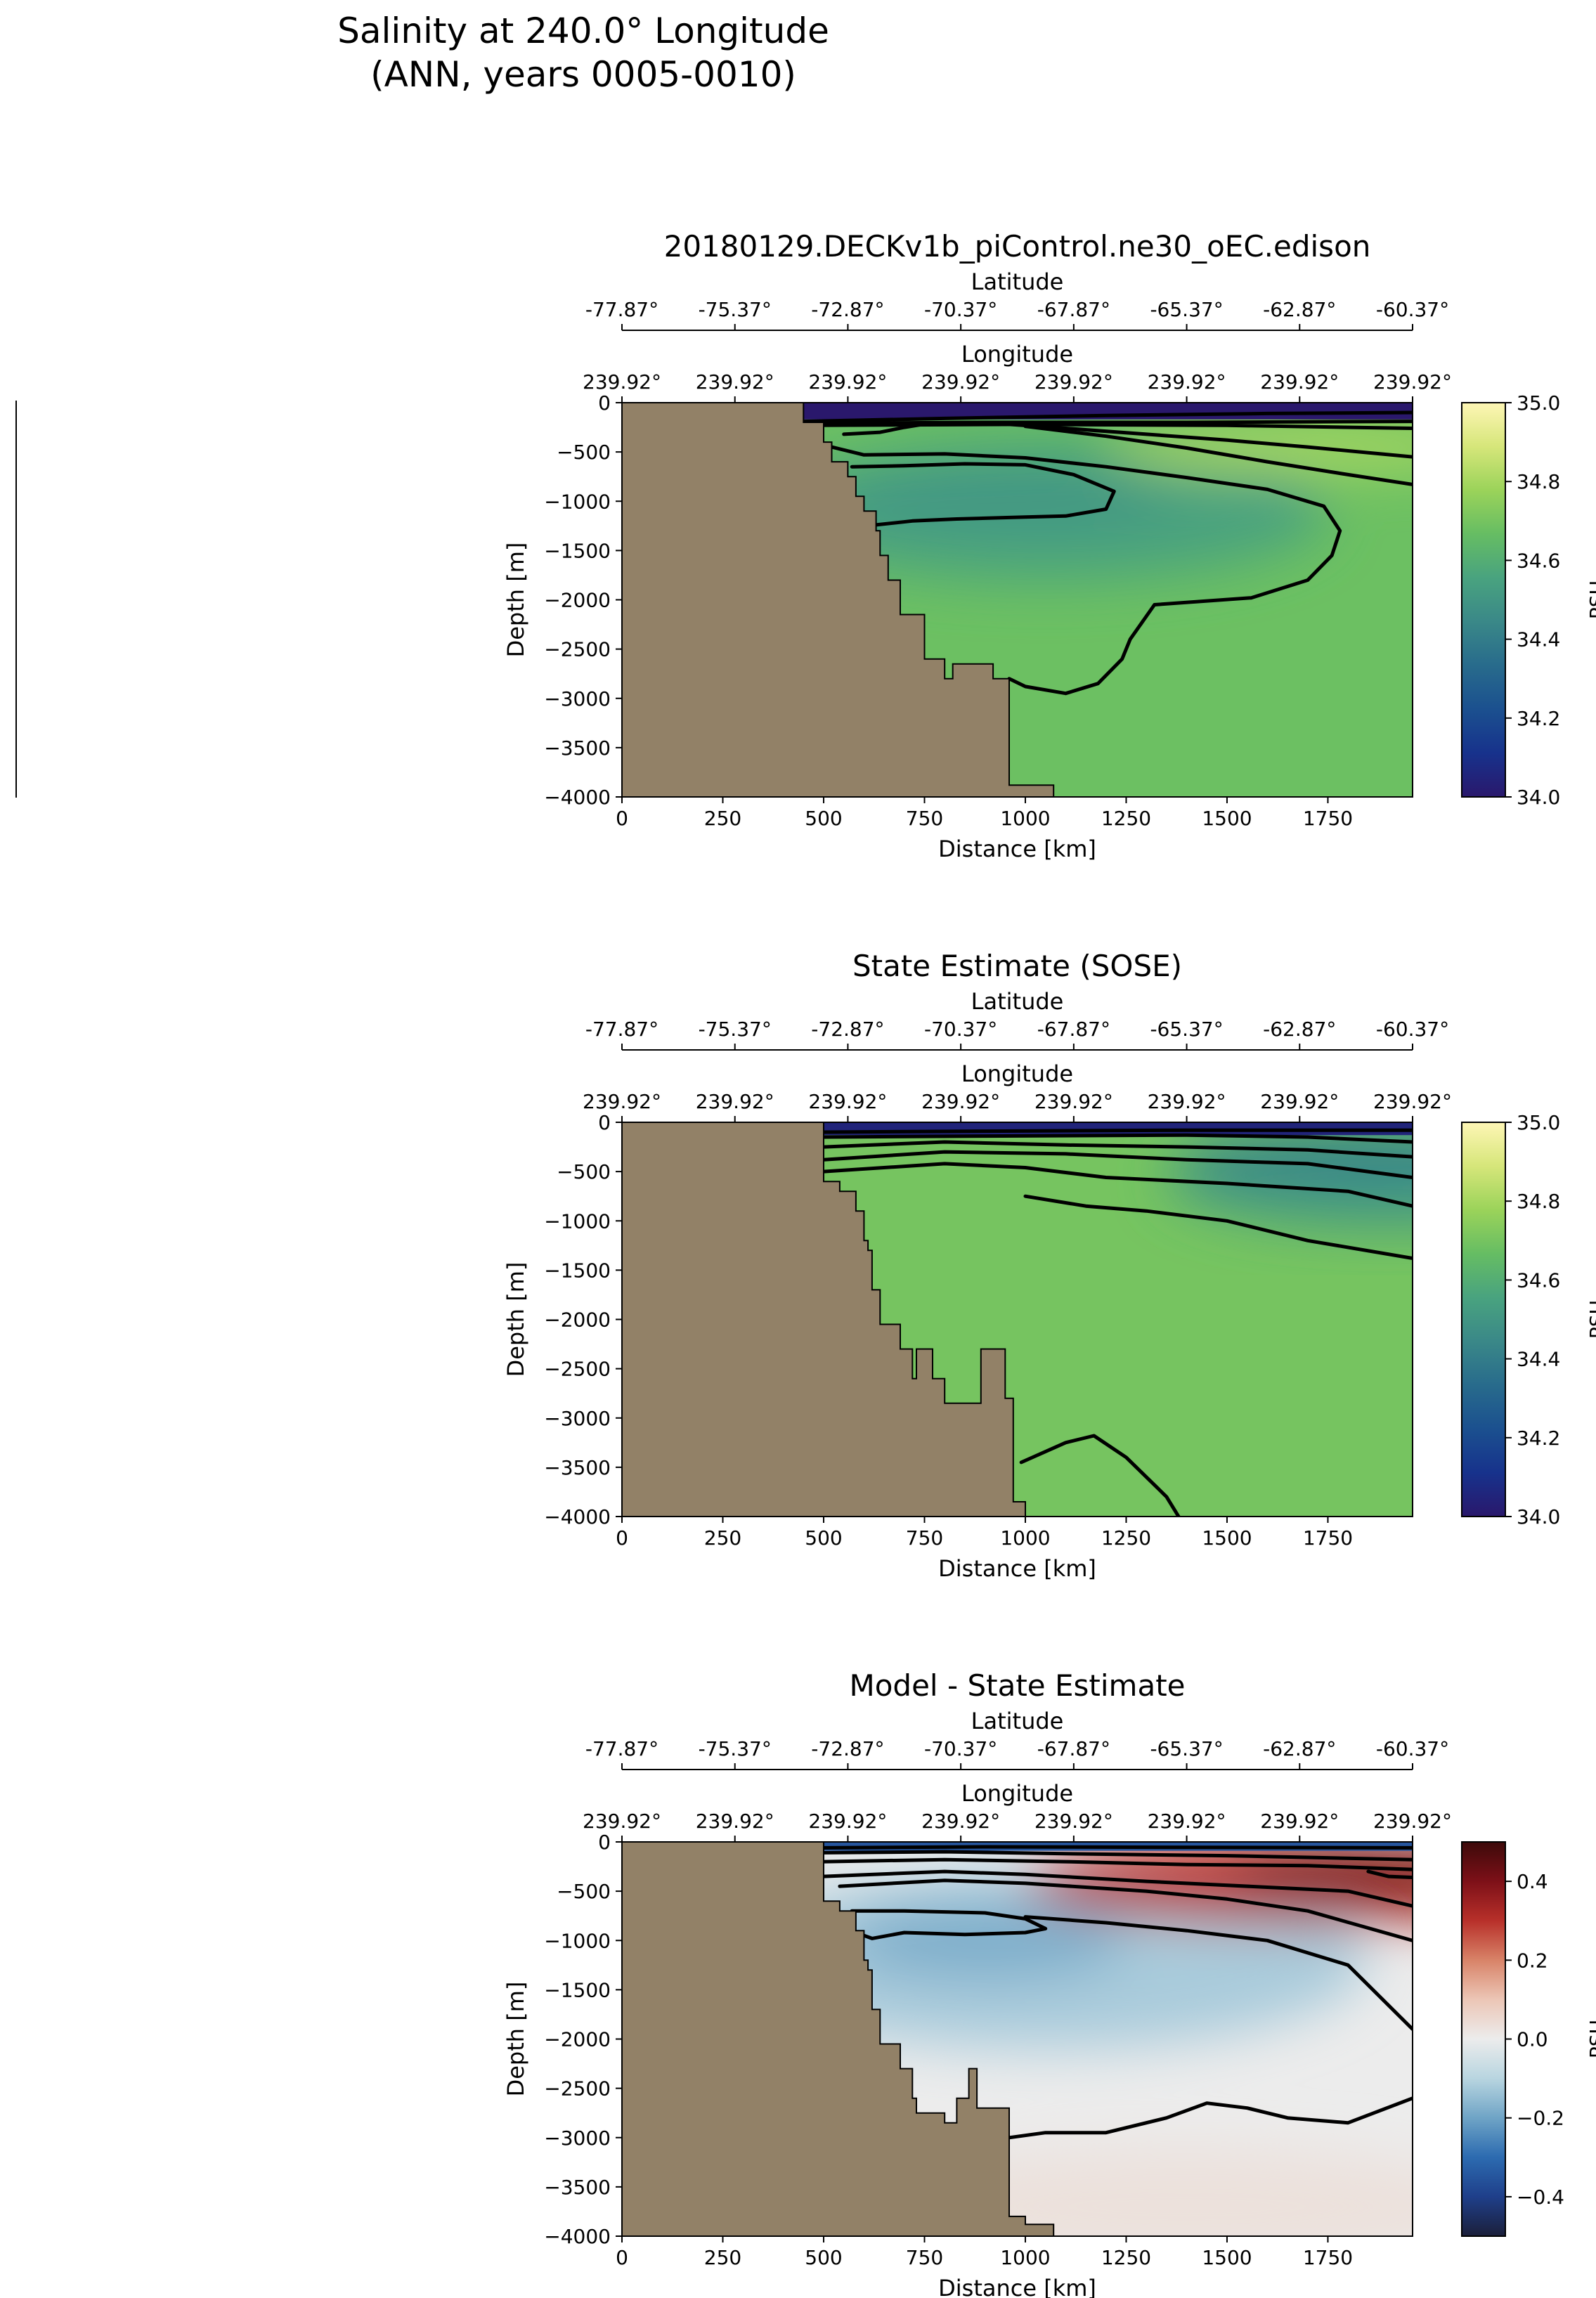  I want to click on colorbar-tick-label: 0.4, so click(1532, 1881).